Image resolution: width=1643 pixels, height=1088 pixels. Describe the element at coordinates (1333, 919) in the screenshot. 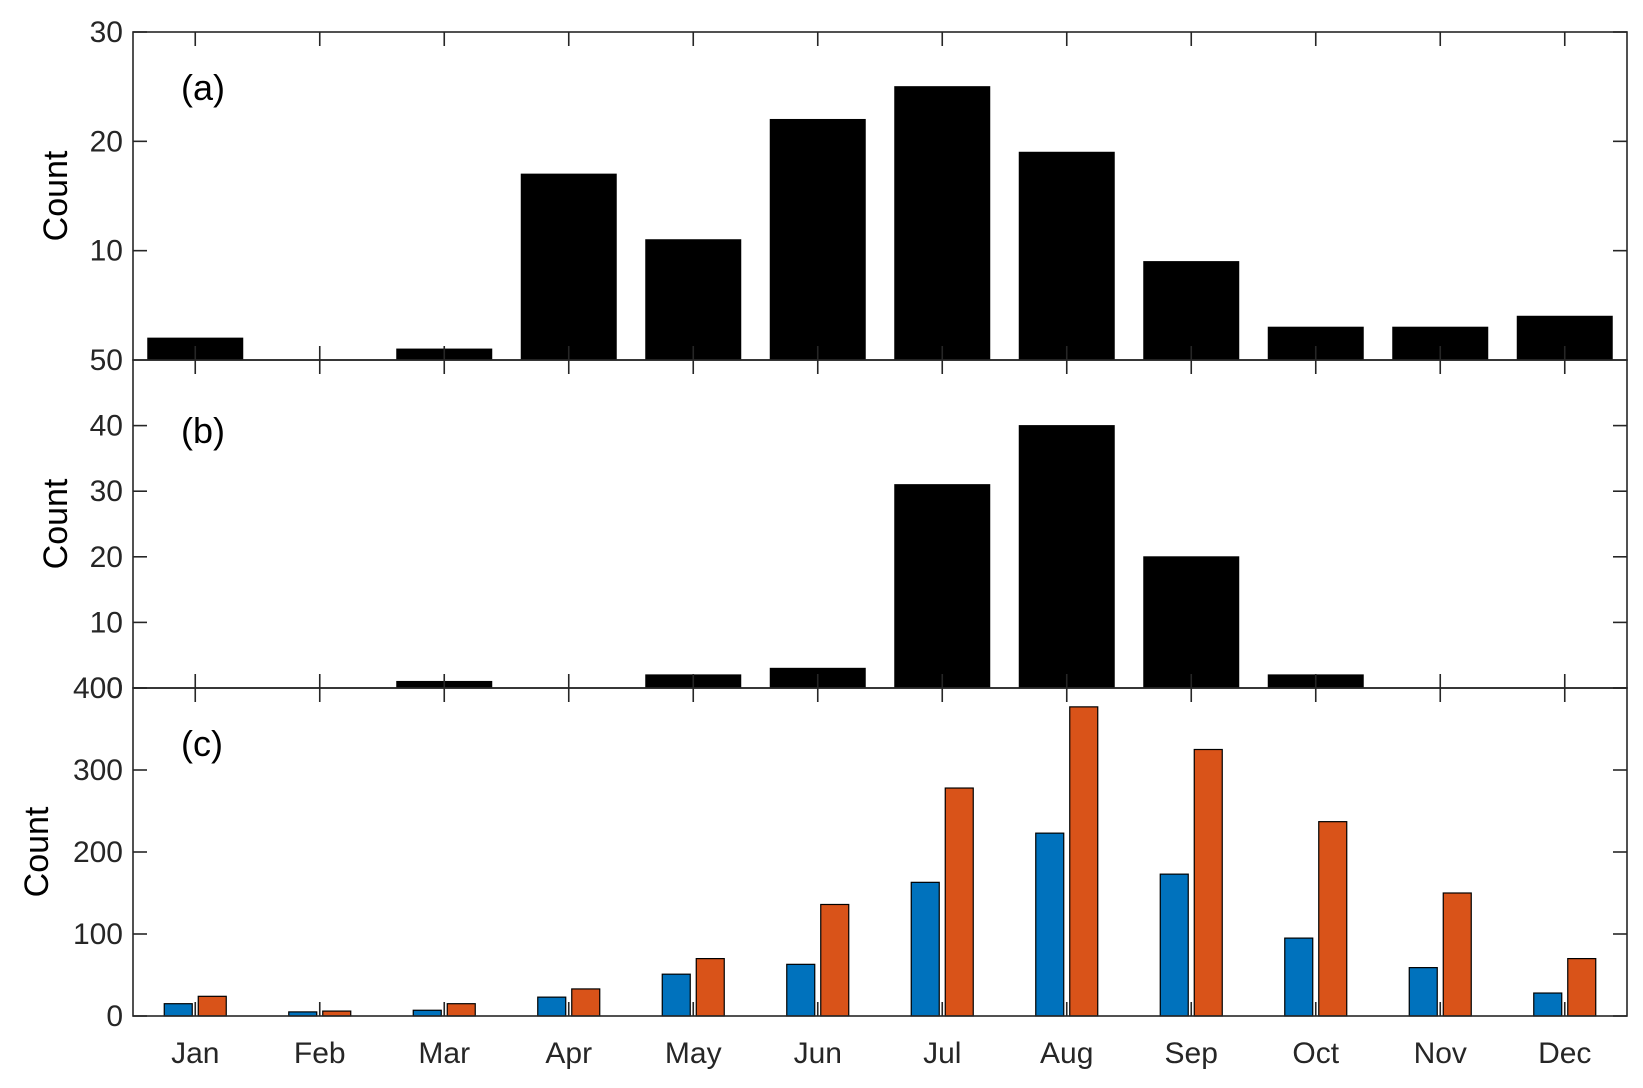

I see `bar-series2-oct` at that location.